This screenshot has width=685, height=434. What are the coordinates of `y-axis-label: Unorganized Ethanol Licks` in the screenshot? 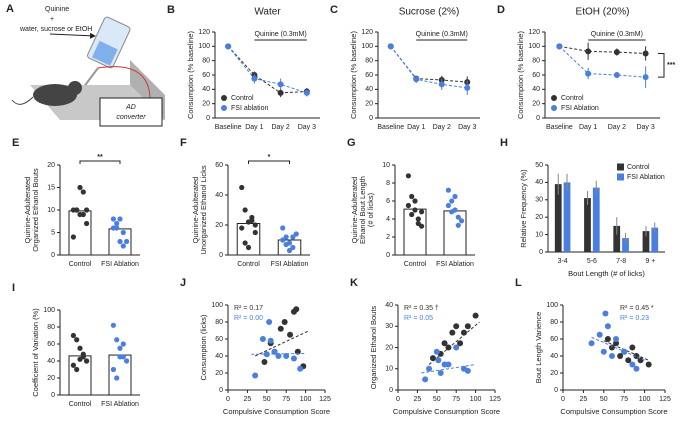 It's located at (203, 209).